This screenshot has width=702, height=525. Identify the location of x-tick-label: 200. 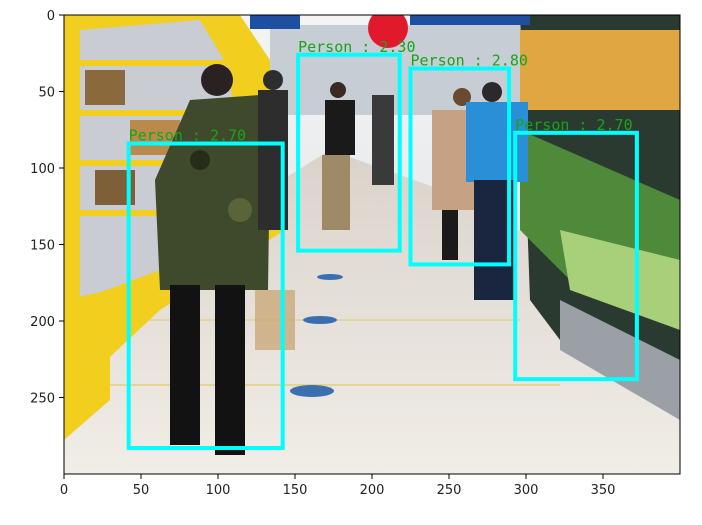
(372, 490).